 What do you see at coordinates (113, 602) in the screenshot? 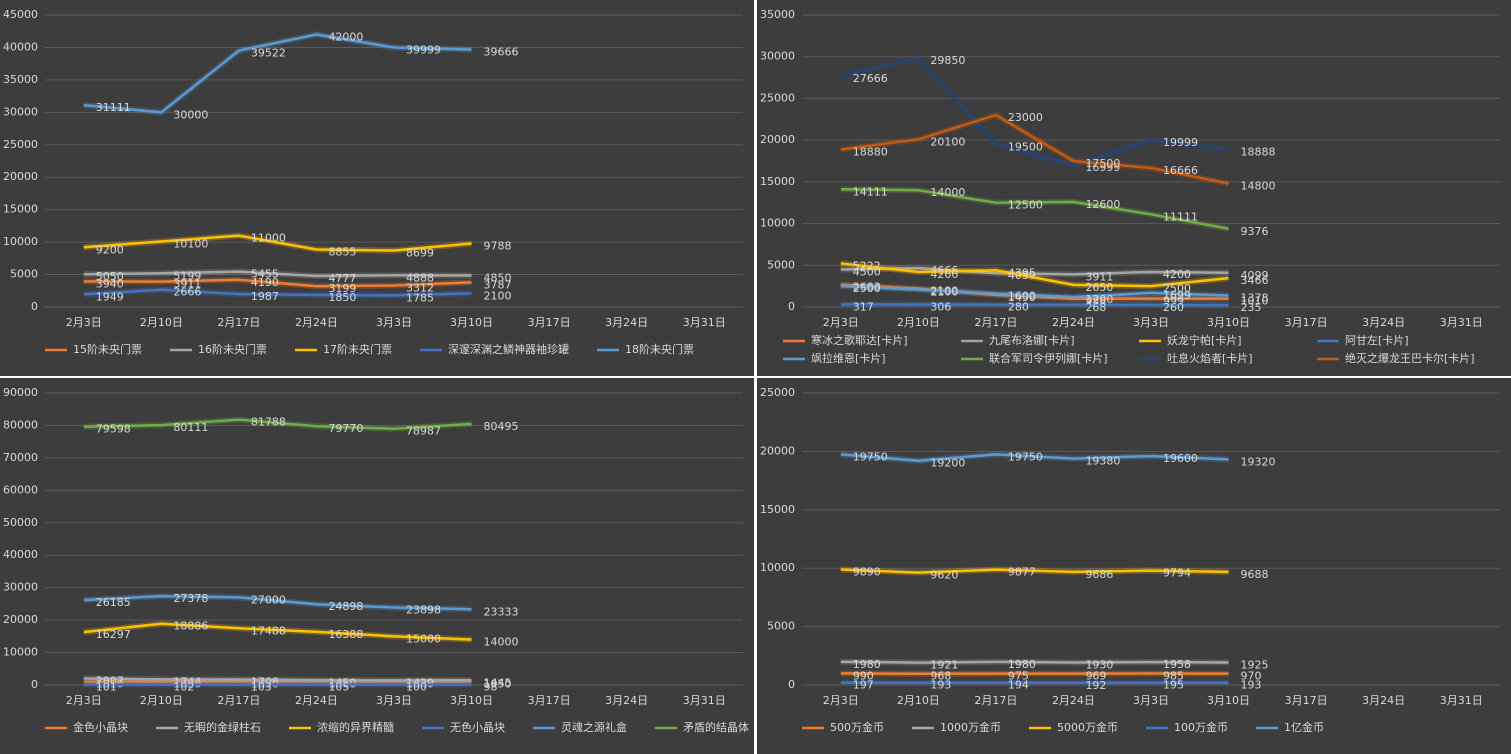
I see `data-label: 26185` at bounding box center [113, 602].